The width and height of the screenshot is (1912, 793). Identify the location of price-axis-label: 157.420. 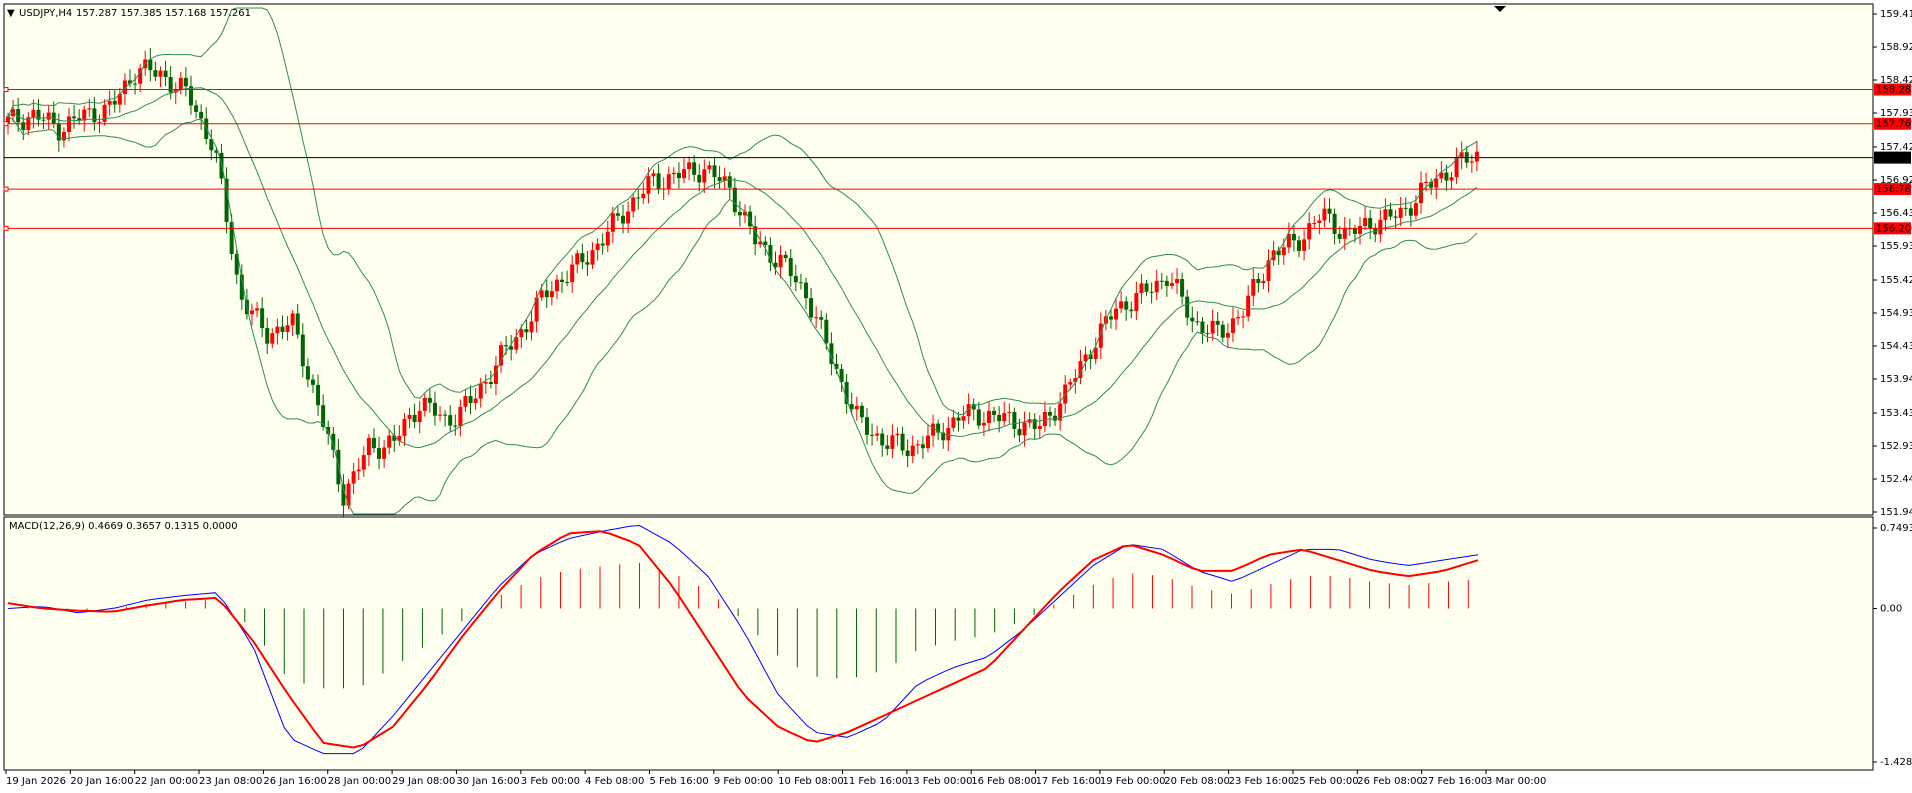
(1896, 147).